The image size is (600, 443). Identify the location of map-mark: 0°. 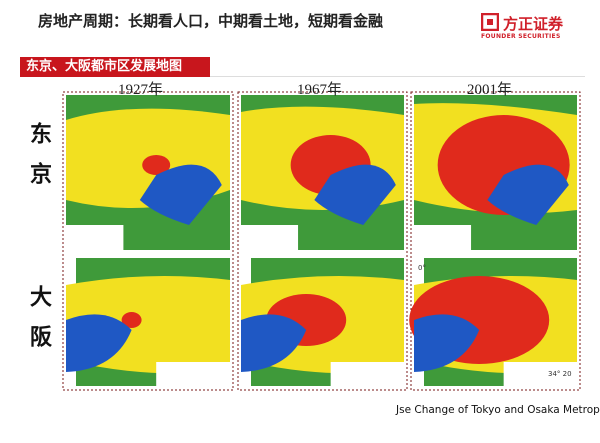
(422, 268).